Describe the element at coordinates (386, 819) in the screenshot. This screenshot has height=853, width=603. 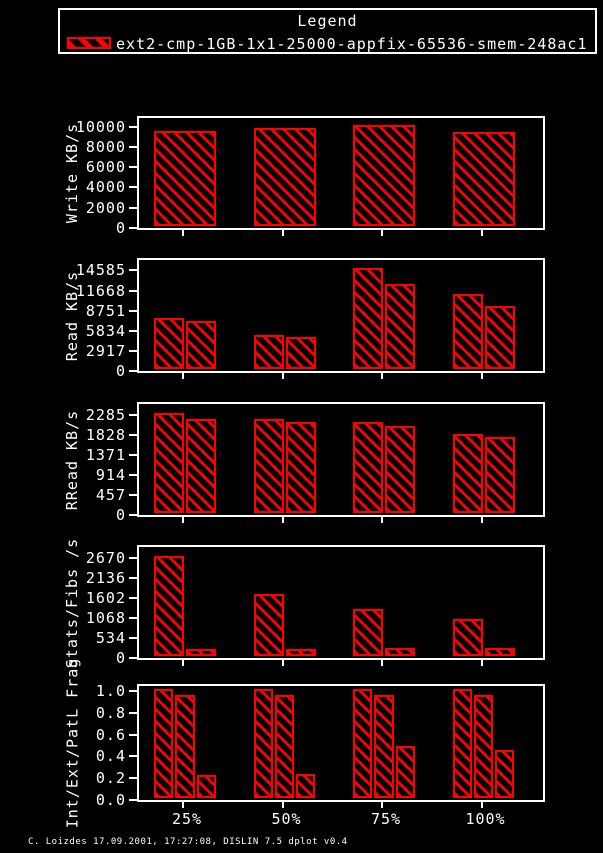
I see `x-axis-label-75%: 75%` at that location.